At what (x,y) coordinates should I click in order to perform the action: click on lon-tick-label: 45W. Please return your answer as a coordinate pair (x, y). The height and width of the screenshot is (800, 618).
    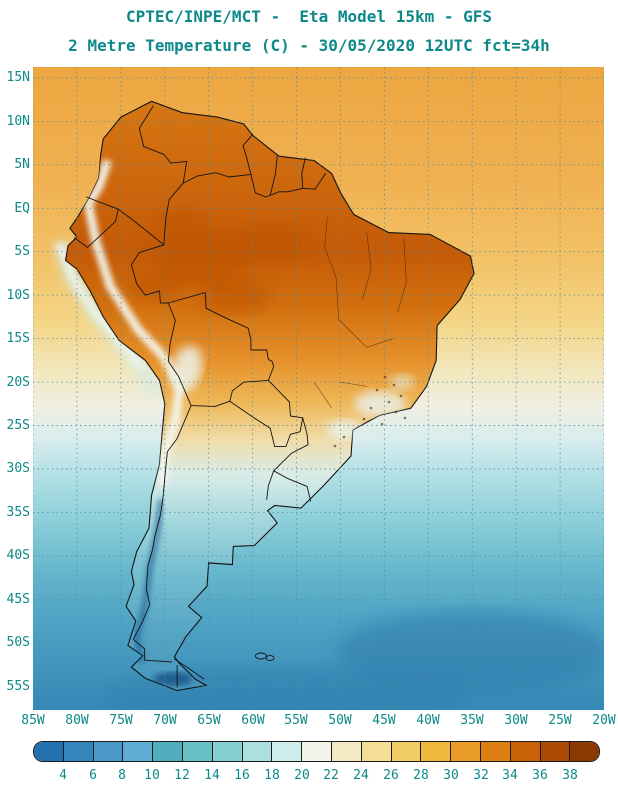
    Looking at the image, I should click on (384, 720).